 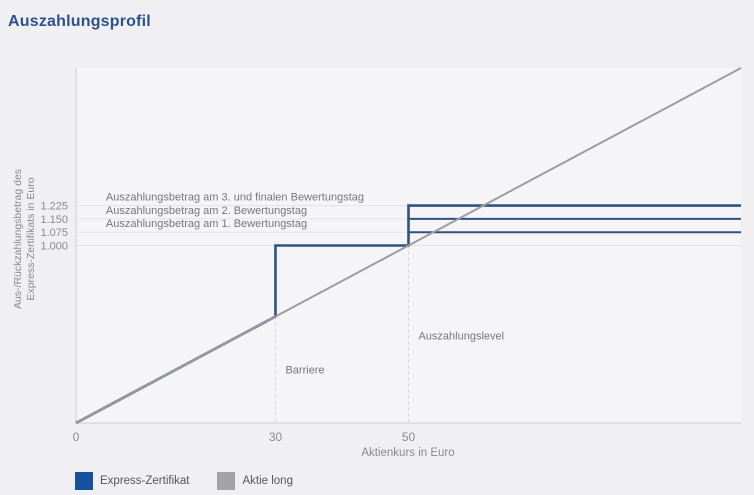 I want to click on y-axis-title-line2: Express-Zertifikats in Euro, so click(x=31, y=239).